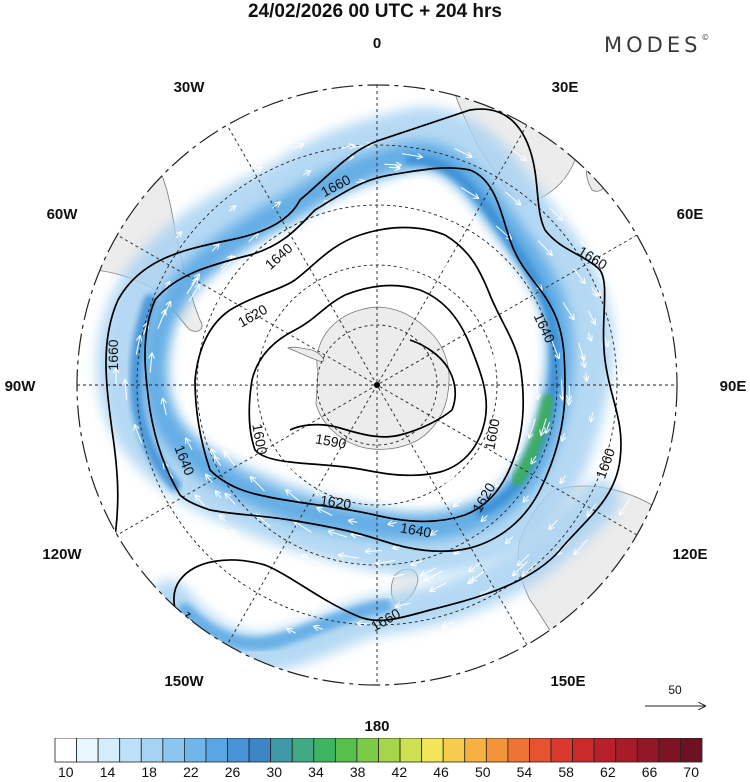 The image size is (750, 782). What do you see at coordinates (441, 772) in the screenshot?
I see `colorbar-label: 46` at bounding box center [441, 772].